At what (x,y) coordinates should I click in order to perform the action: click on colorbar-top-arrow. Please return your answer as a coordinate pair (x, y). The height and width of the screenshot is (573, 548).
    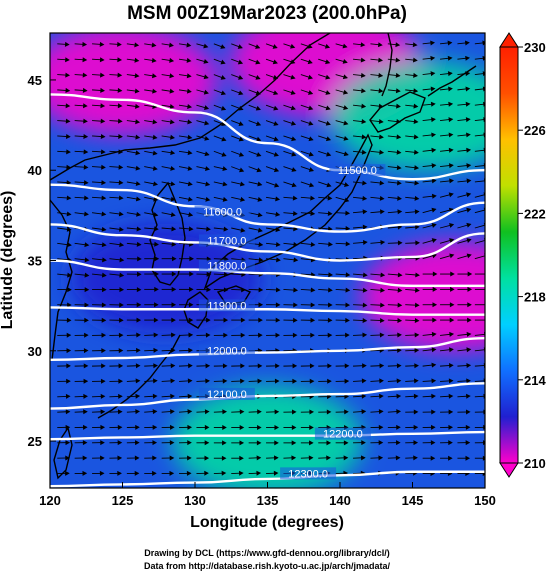
    Looking at the image, I should click on (509, 40).